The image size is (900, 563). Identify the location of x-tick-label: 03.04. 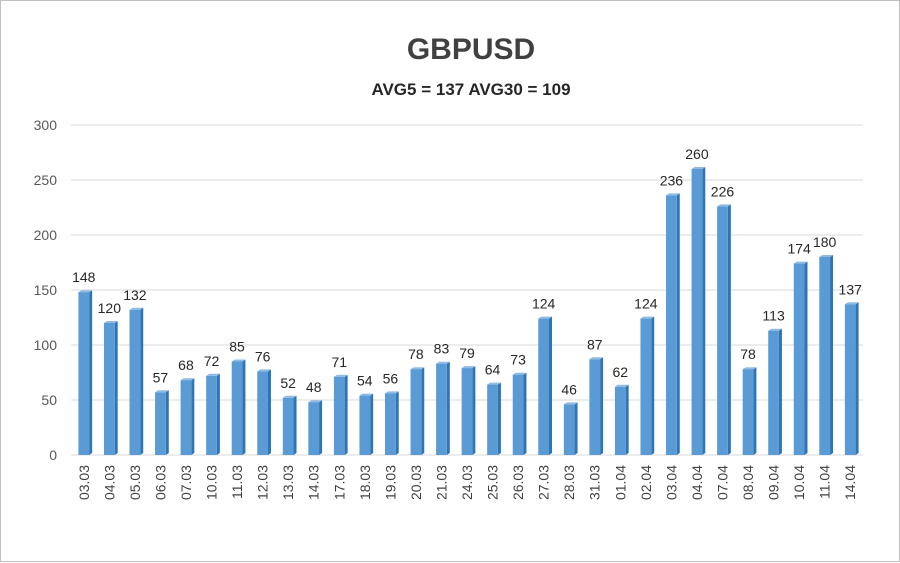
(671, 482).